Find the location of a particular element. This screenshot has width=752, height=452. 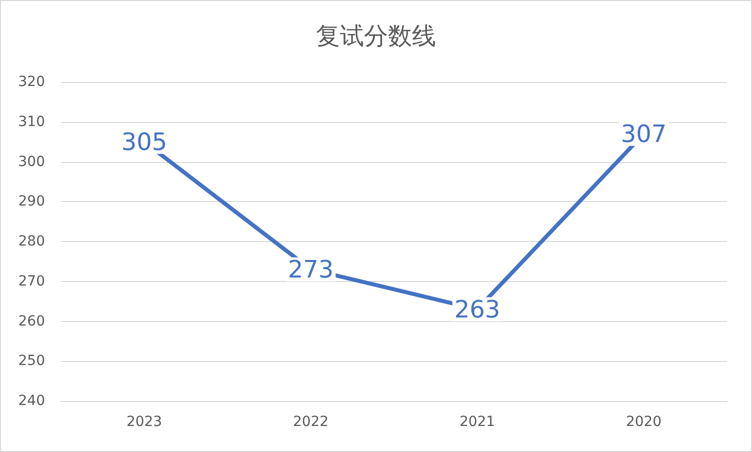

x-tick-label: 2020 is located at coordinates (644, 422).